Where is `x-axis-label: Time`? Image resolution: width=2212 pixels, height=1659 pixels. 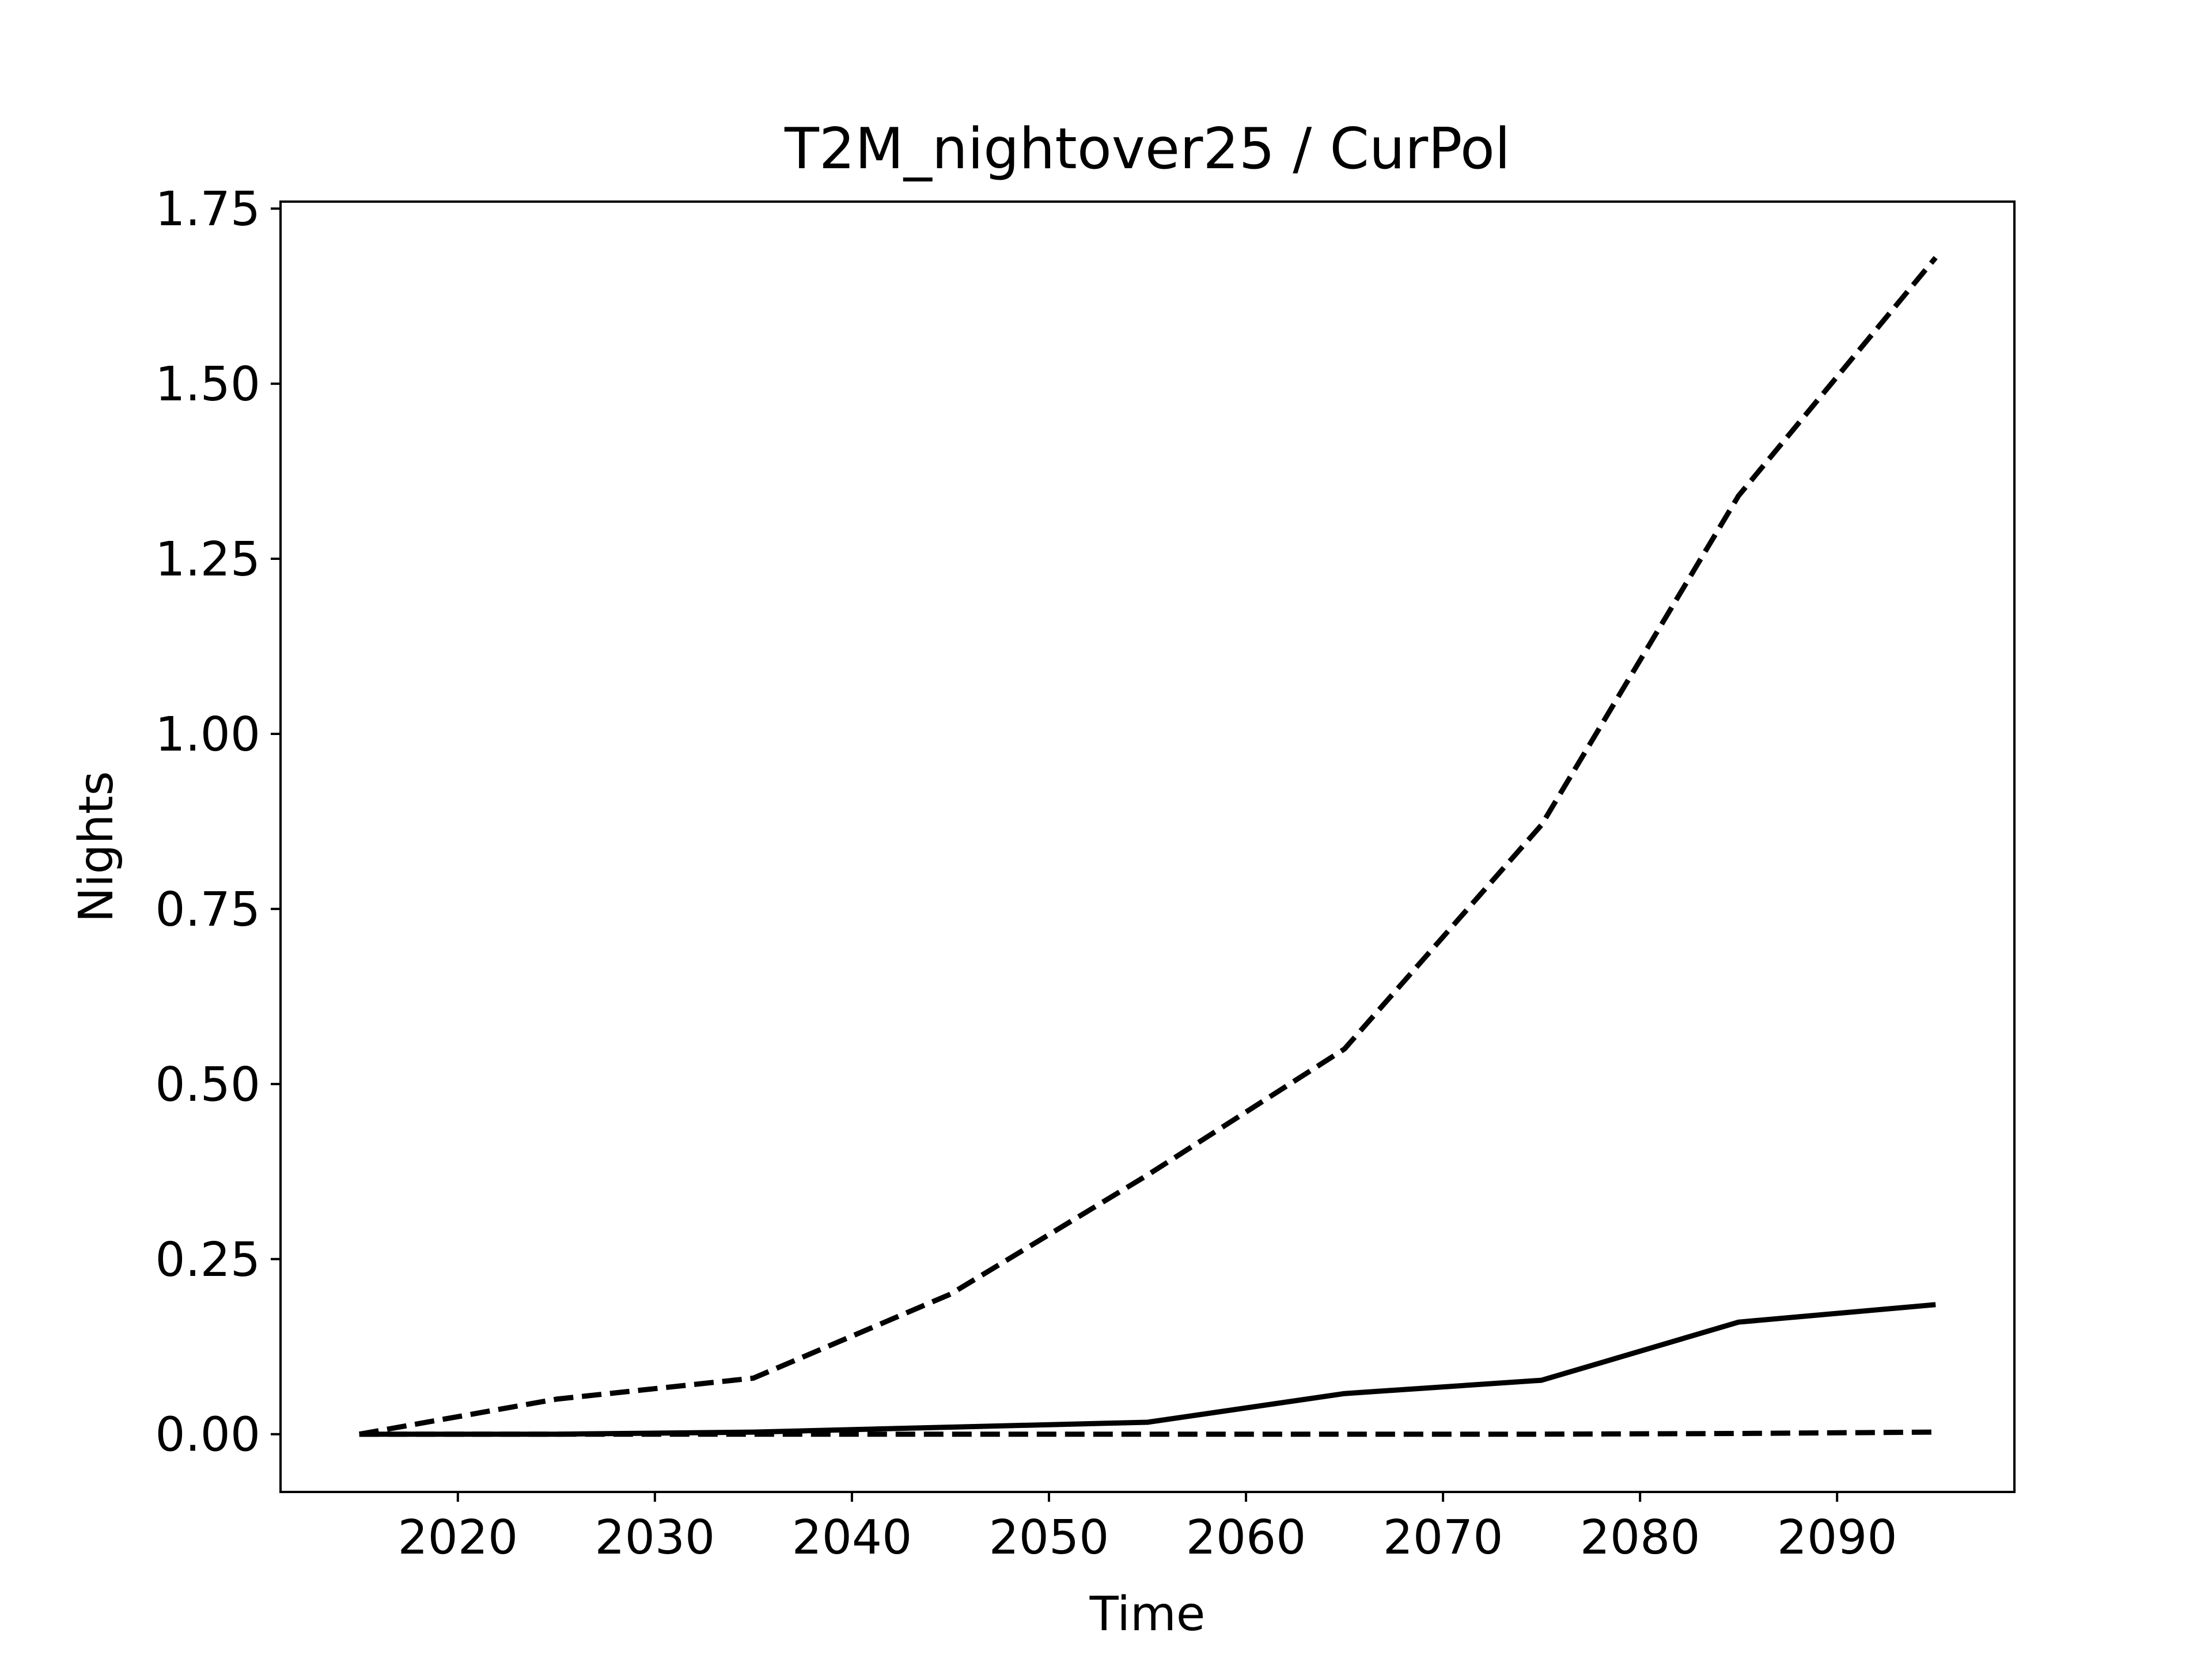 x-axis-label: Time is located at coordinates (1147, 1614).